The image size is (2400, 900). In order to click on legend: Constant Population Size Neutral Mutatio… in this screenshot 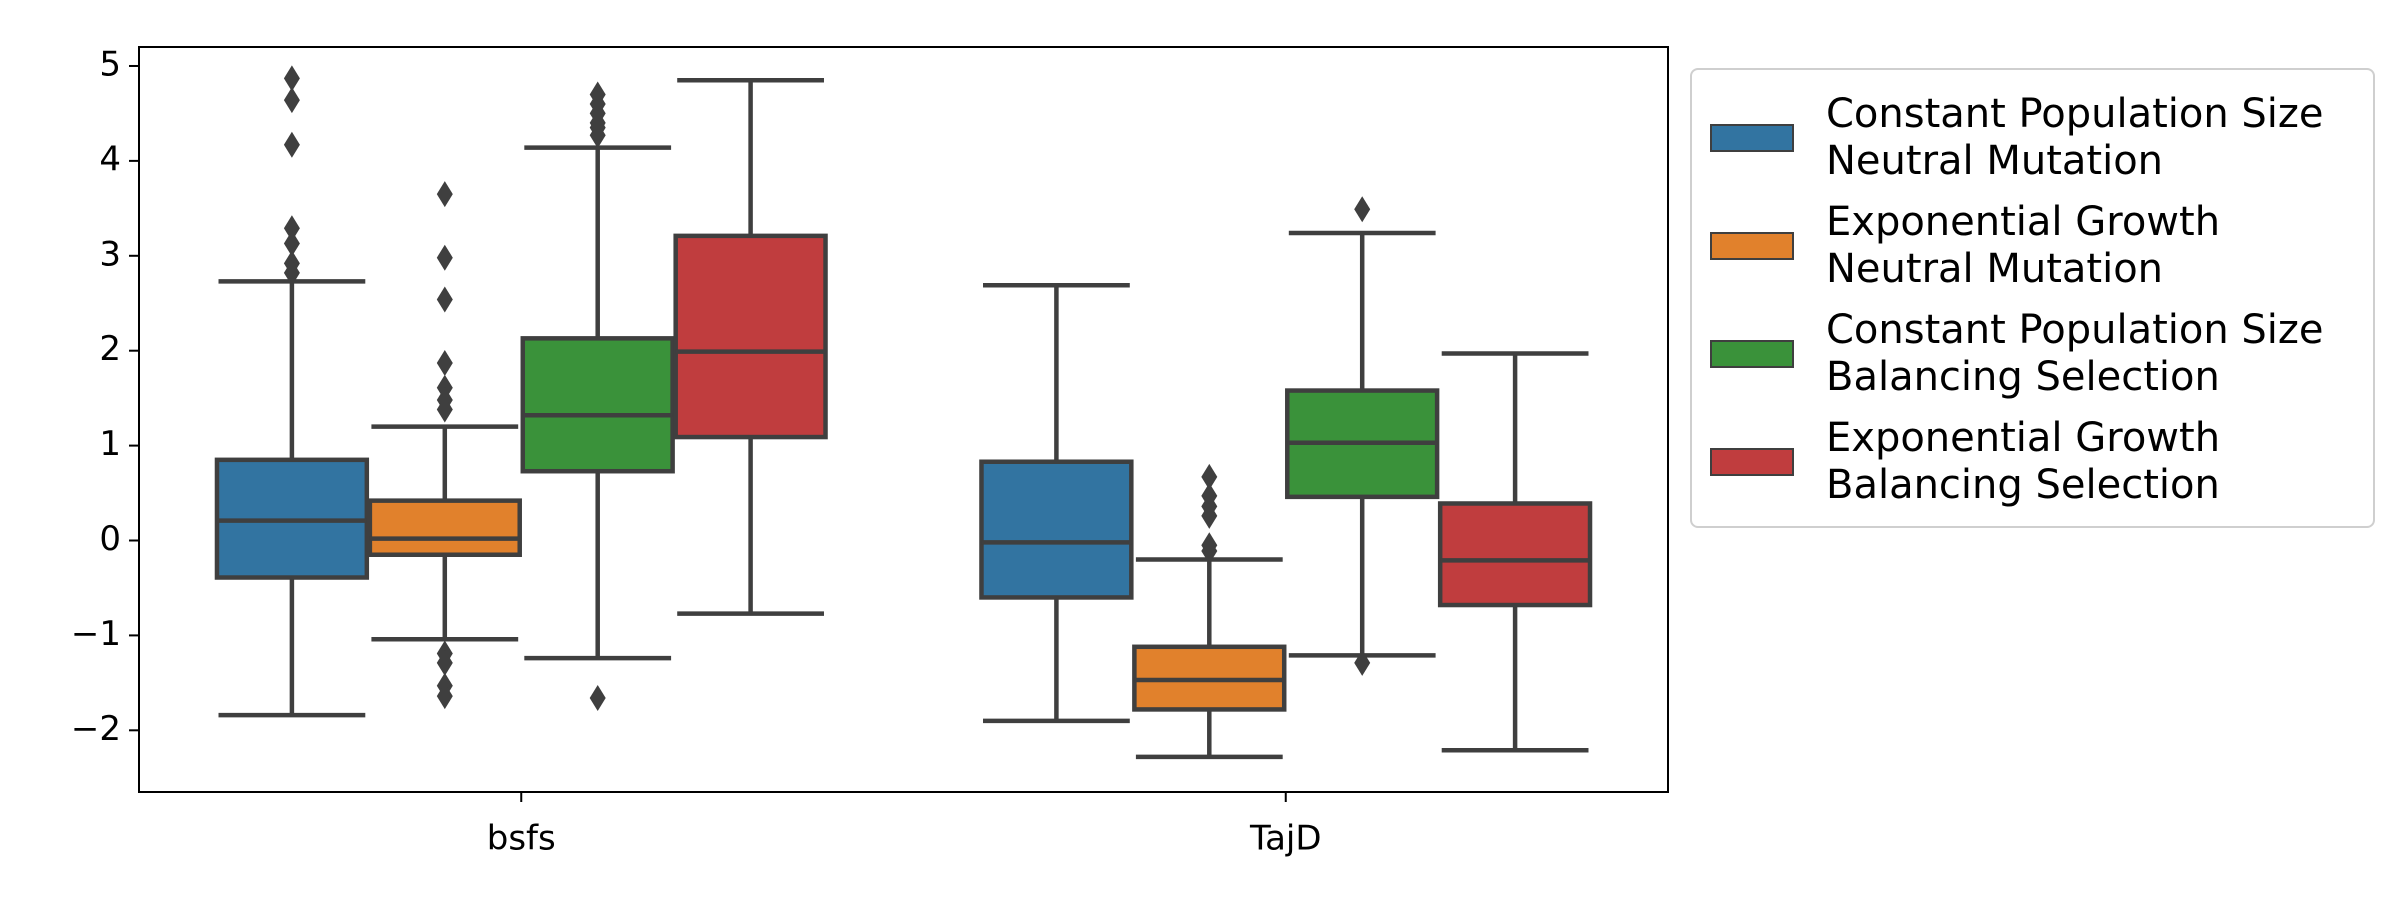, I will do `click(2032, 298)`.